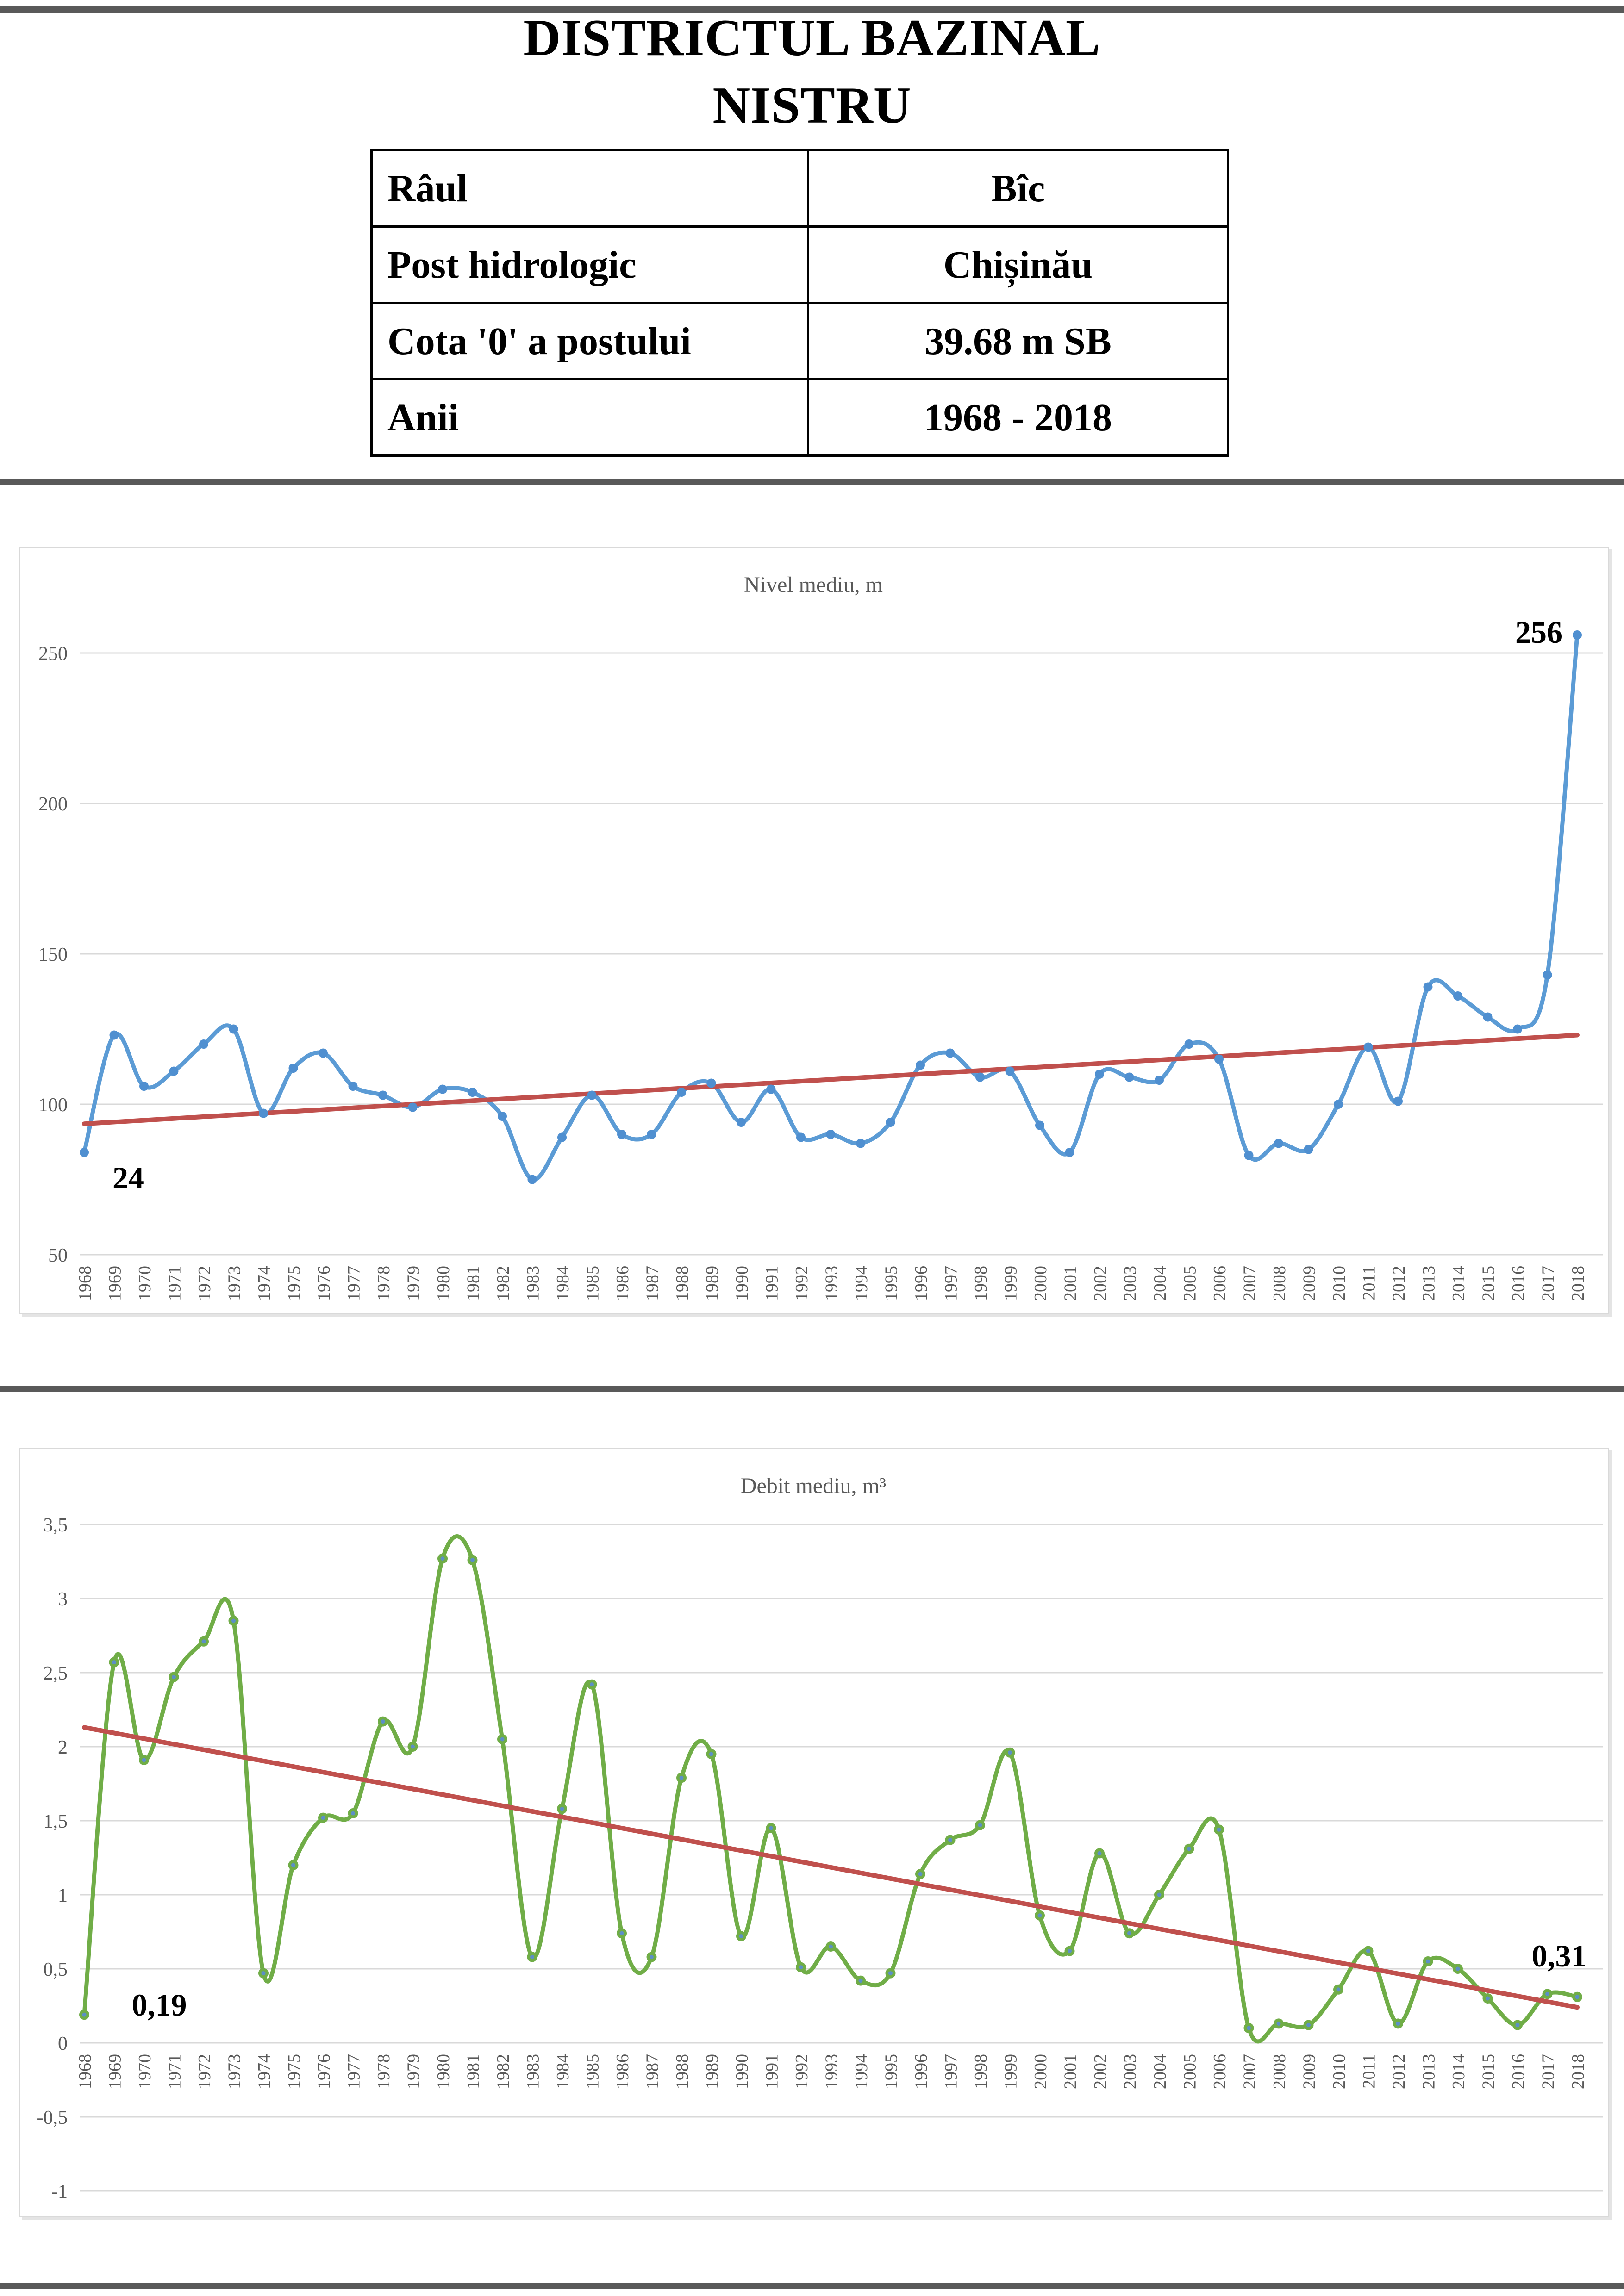  I want to click on x-axis-tick-label: 1969, so click(115, 1283).